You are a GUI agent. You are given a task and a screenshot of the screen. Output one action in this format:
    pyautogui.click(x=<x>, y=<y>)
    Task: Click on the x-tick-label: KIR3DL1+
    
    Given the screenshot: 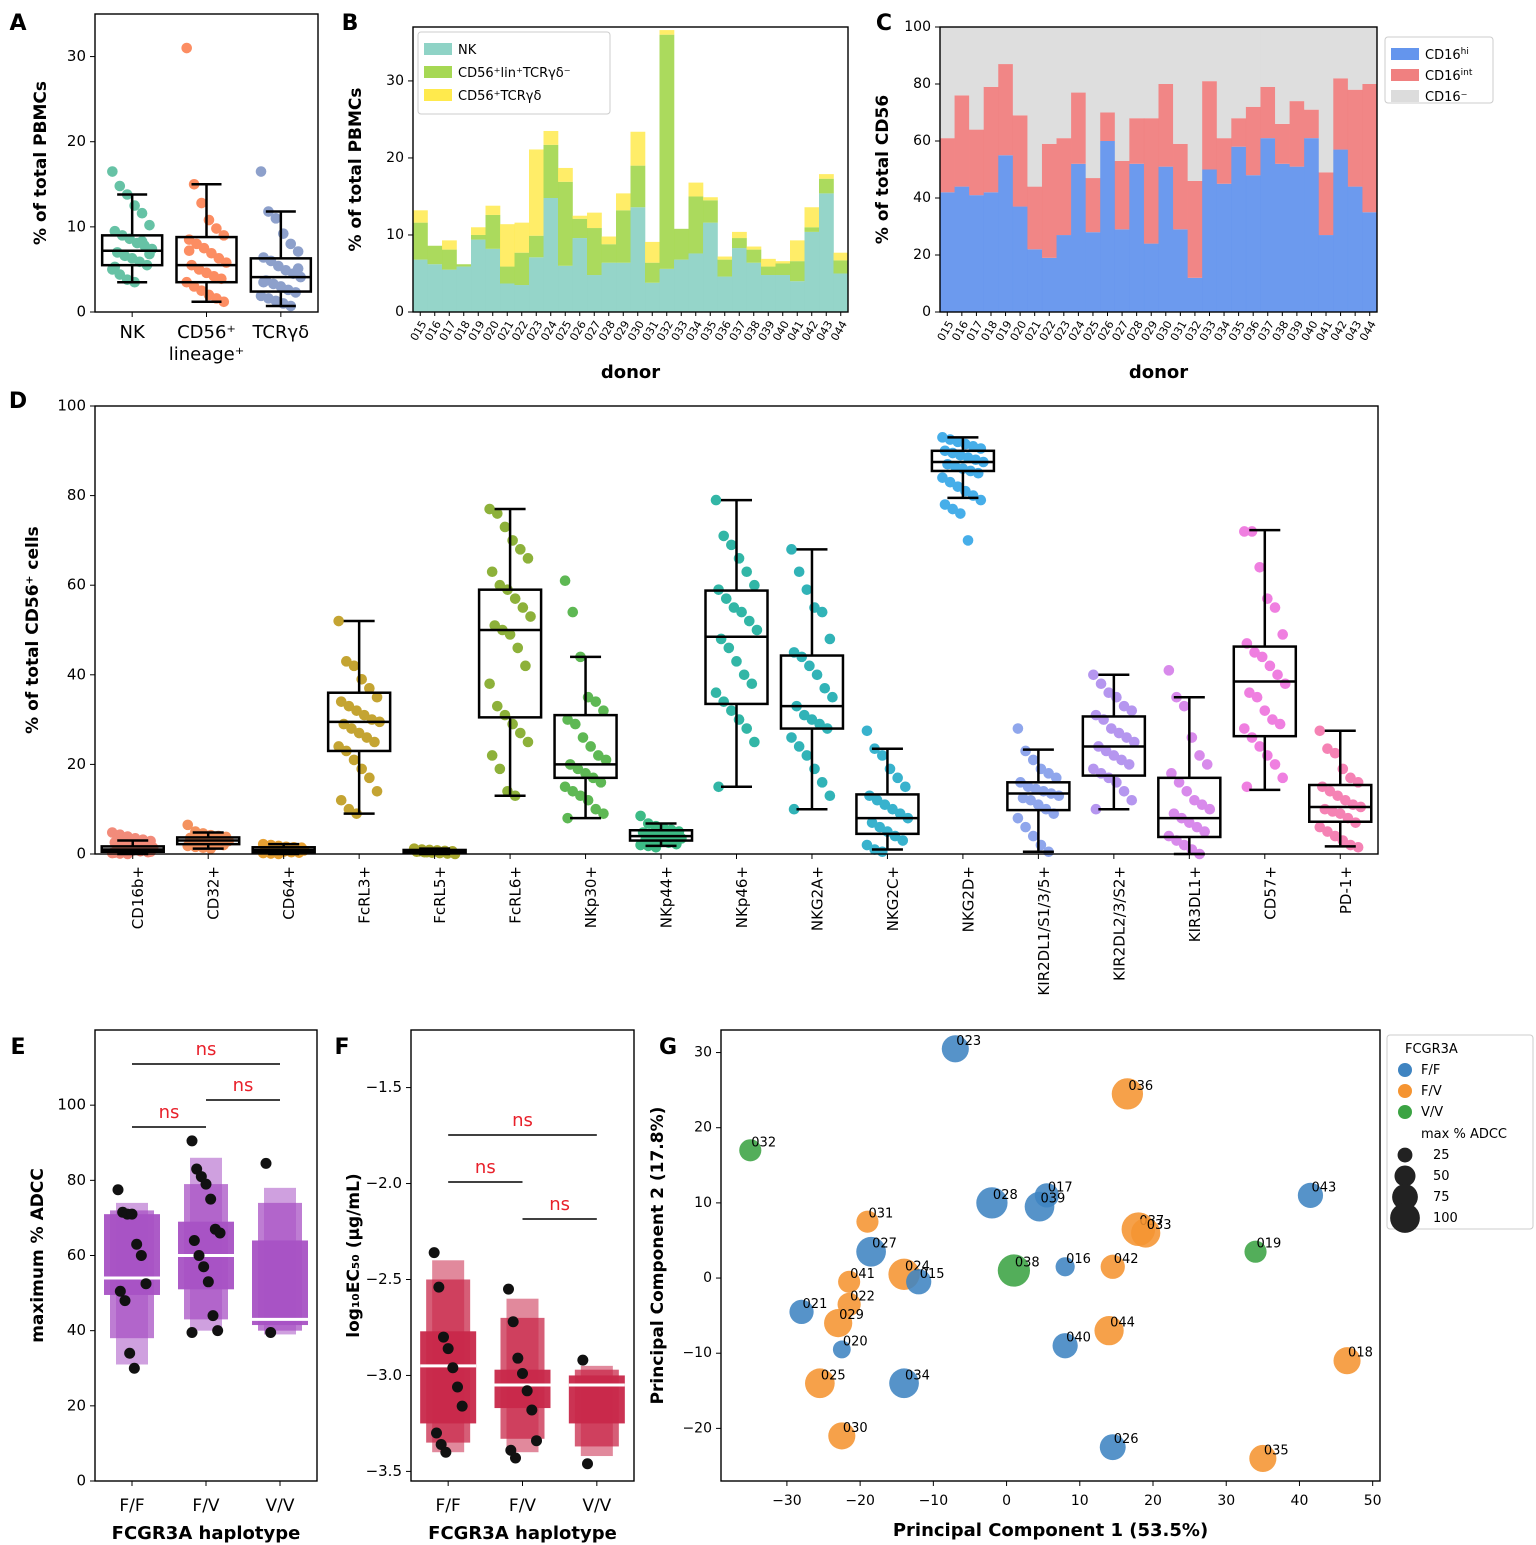 What is the action you would take?
    pyautogui.click(x=1195, y=904)
    